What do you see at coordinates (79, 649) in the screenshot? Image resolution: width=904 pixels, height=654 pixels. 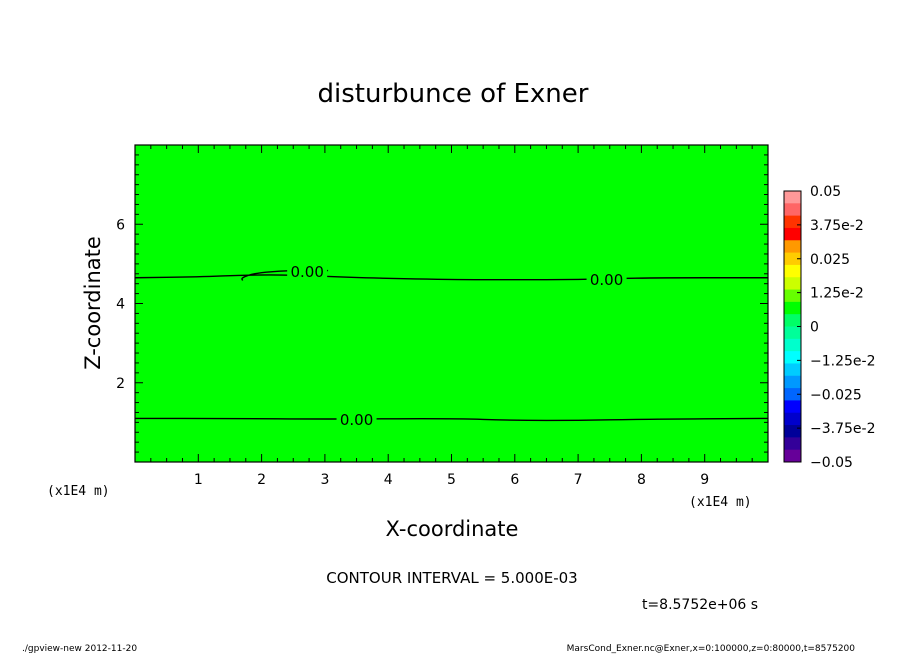 I see `footer-left-text: ./gpview-new 2012-11-20` at bounding box center [79, 649].